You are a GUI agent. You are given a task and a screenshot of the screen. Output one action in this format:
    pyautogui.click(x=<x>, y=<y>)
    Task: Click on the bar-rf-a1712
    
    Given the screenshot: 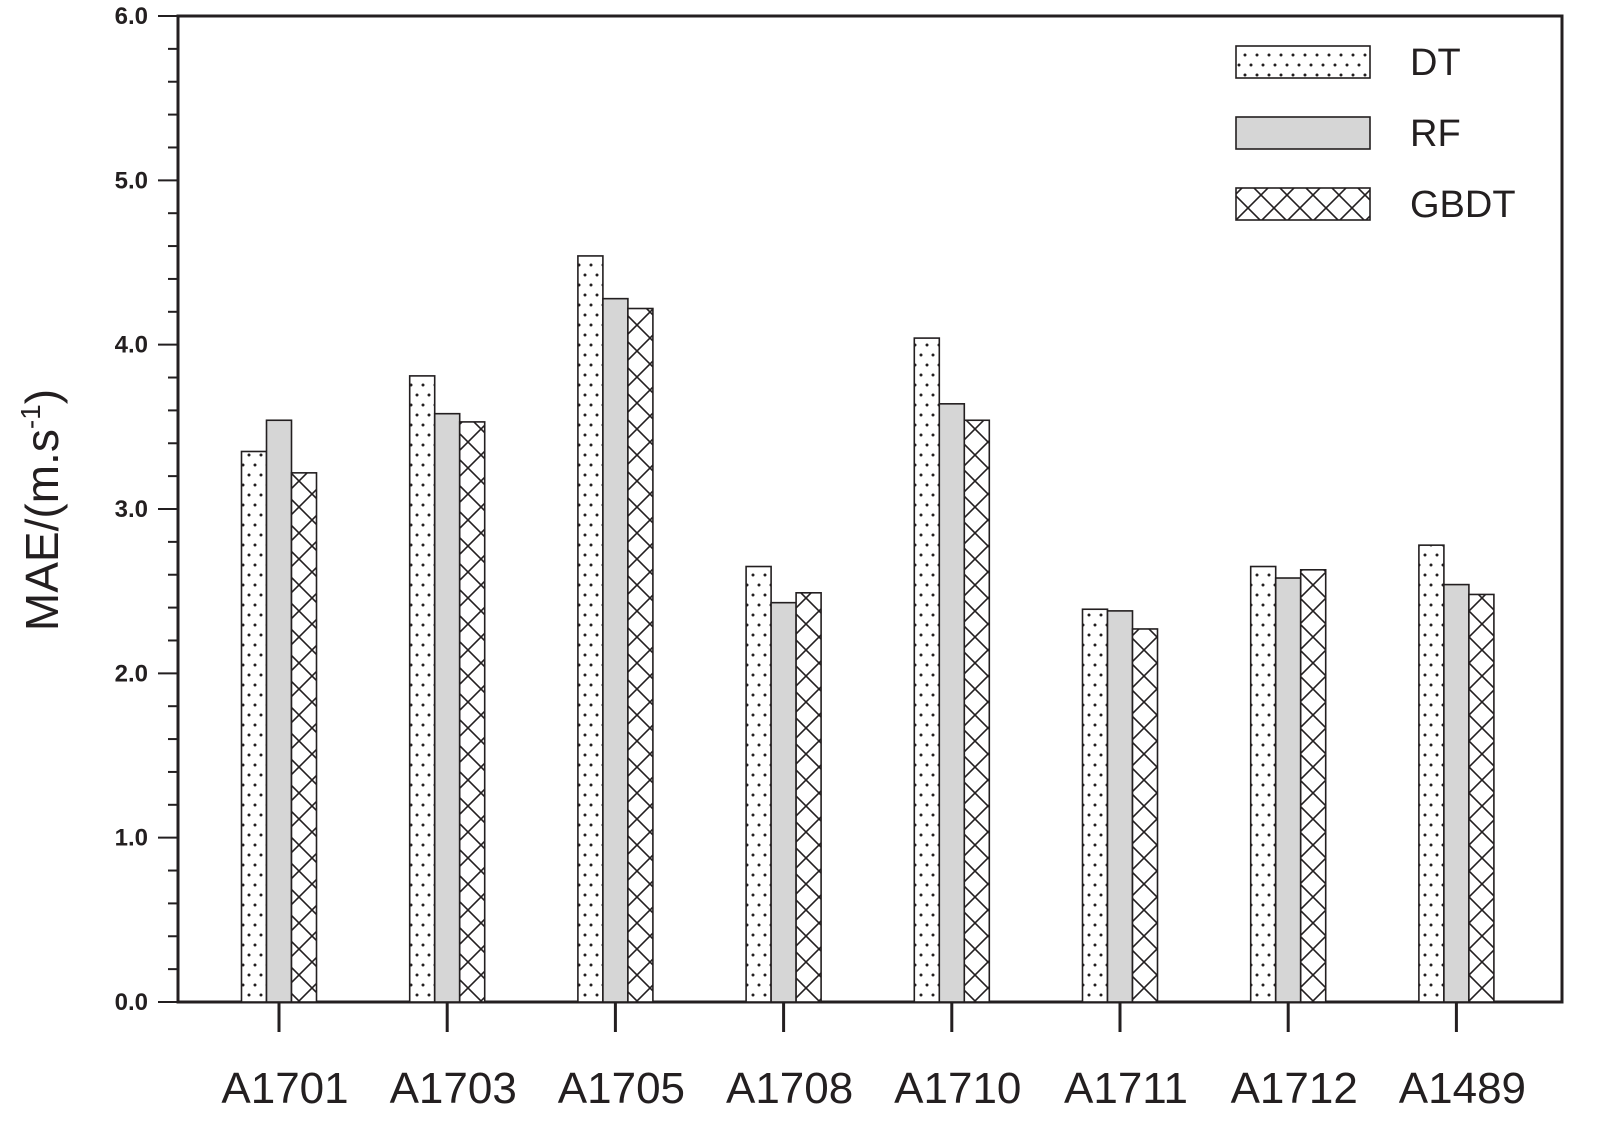 What is the action you would take?
    pyautogui.click(x=1288, y=790)
    